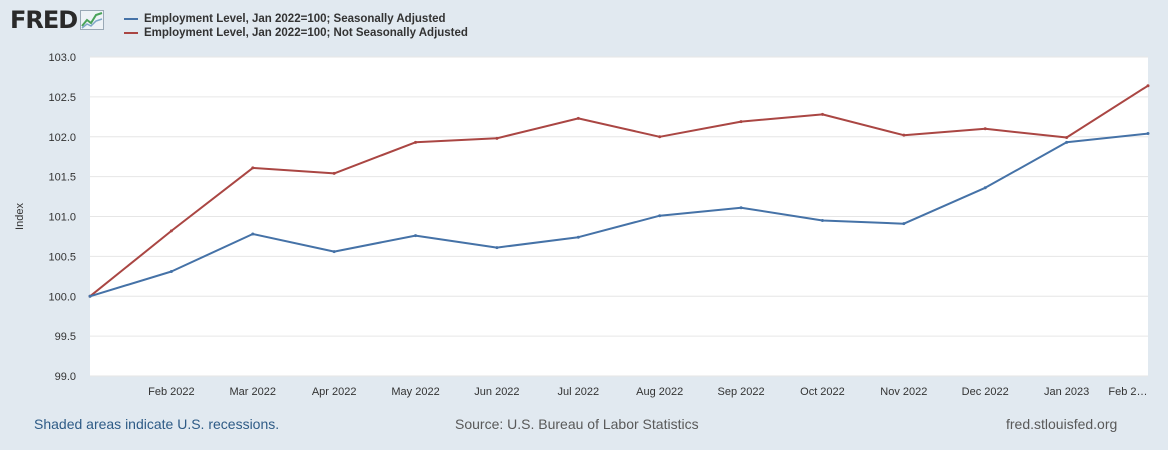 The height and width of the screenshot is (450, 1168). I want to click on fred-logo: FRED, so click(57, 20).